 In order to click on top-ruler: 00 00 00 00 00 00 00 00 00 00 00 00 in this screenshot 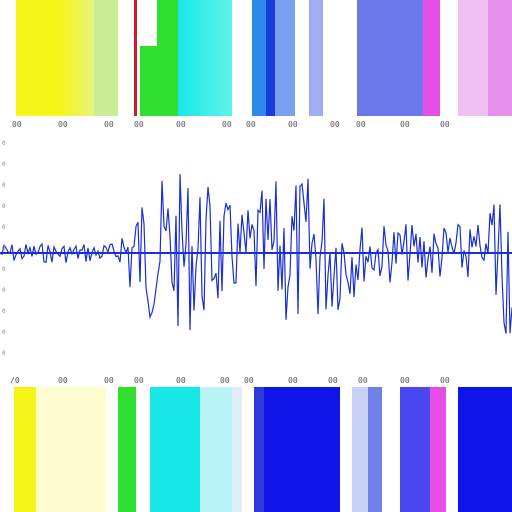, I will do `click(256, 125)`.